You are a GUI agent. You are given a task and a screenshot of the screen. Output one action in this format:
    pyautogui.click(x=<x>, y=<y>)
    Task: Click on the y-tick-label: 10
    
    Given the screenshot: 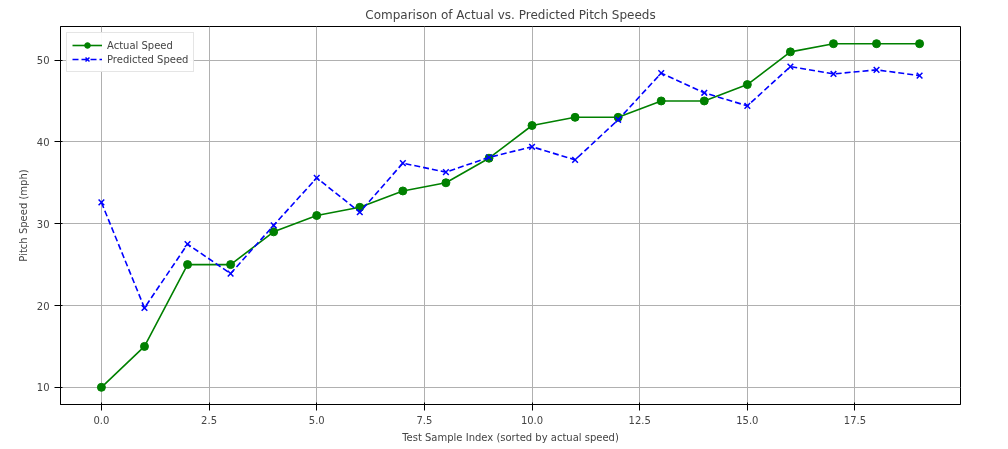 What is the action you would take?
    pyautogui.click(x=43, y=388)
    